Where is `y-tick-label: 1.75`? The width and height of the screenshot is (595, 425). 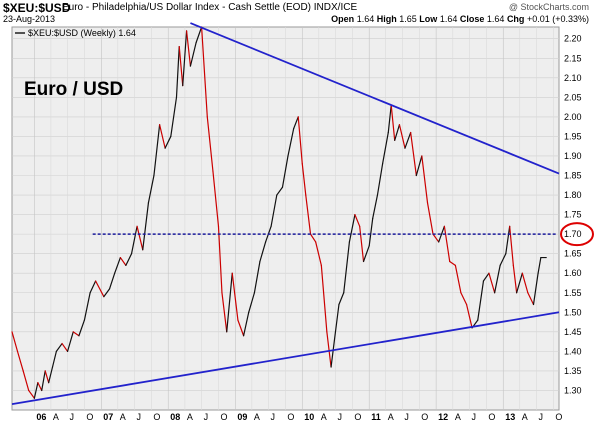
y-tick-label: 1.75 is located at coordinates (573, 215).